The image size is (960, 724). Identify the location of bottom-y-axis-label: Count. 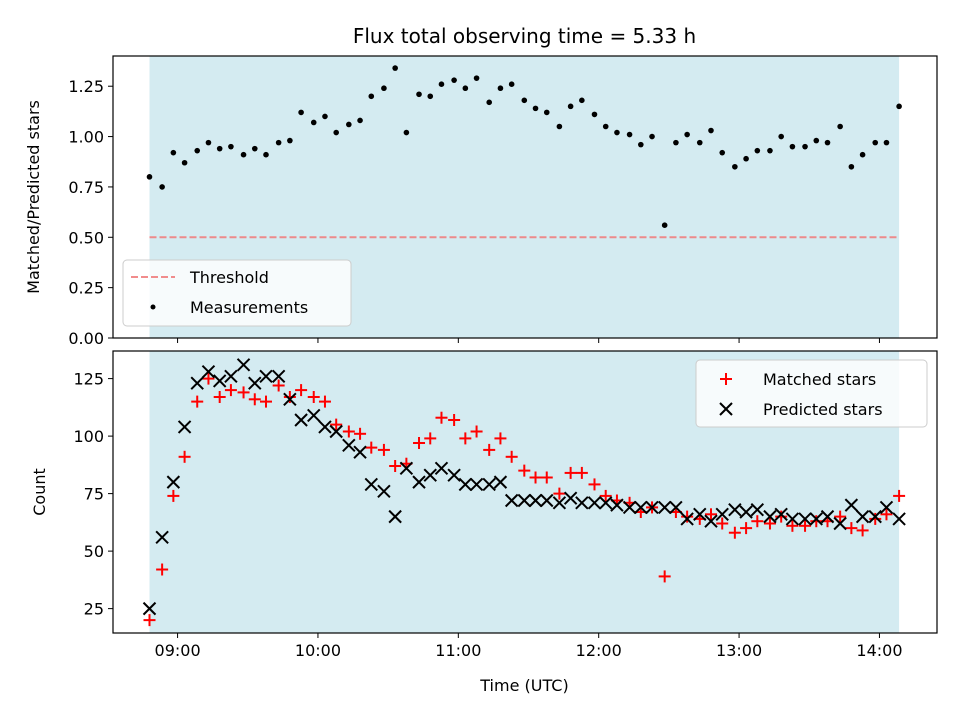
(39, 492).